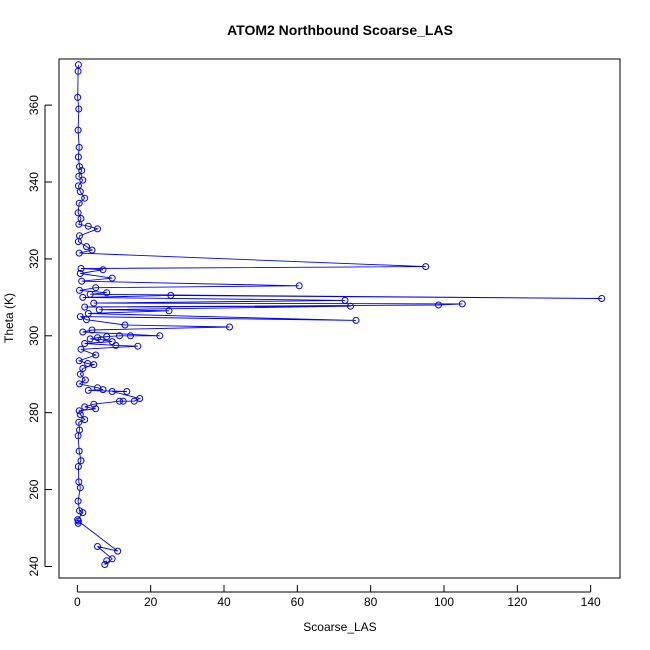 This screenshot has height=650, width=650. Describe the element at coordinates (339, 627) in the screenshot. I see `x-axis-label: Scoarse_LAS` at that location.